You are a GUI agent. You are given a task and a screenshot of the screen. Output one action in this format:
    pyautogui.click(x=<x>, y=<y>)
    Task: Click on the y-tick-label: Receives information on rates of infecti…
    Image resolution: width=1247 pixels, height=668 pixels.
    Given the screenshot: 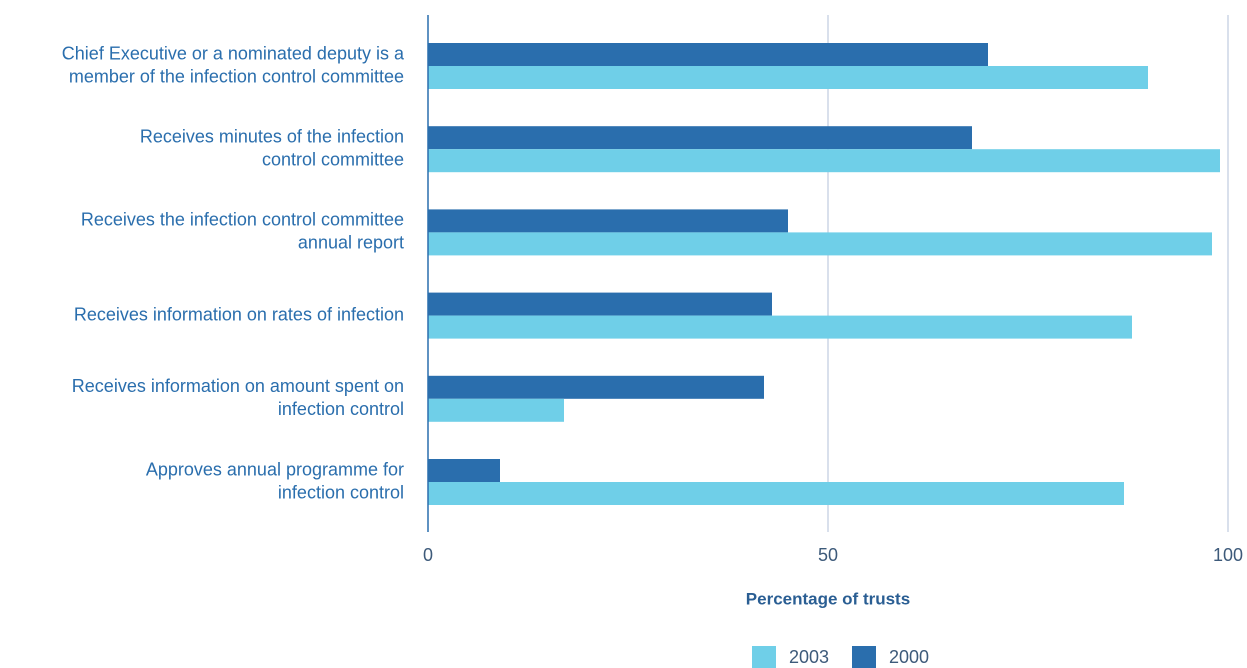 What is the action you would take?
    pyautogui.click(x=239, y=314)
    